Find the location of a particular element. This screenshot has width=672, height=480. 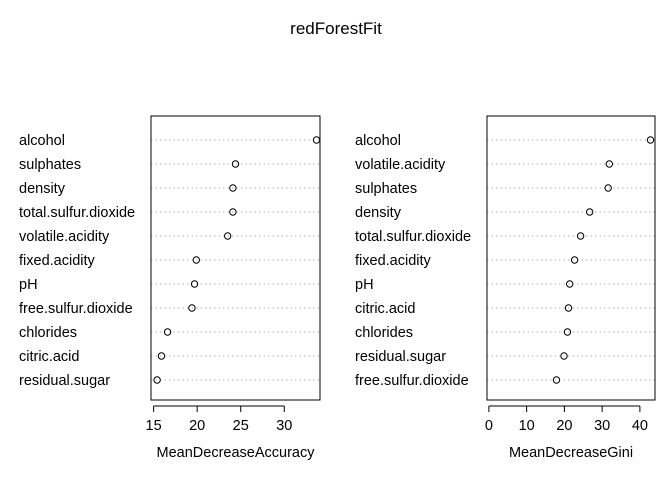

accuracy-x-tick-label: 15 is located at coordinates (154, 426).